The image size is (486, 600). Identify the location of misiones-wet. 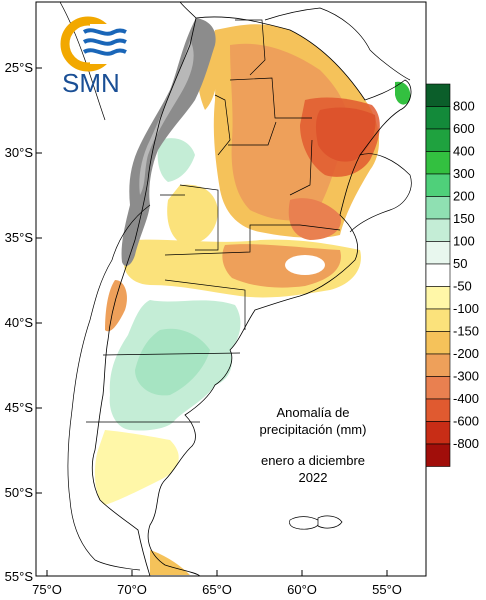
(403, 93).